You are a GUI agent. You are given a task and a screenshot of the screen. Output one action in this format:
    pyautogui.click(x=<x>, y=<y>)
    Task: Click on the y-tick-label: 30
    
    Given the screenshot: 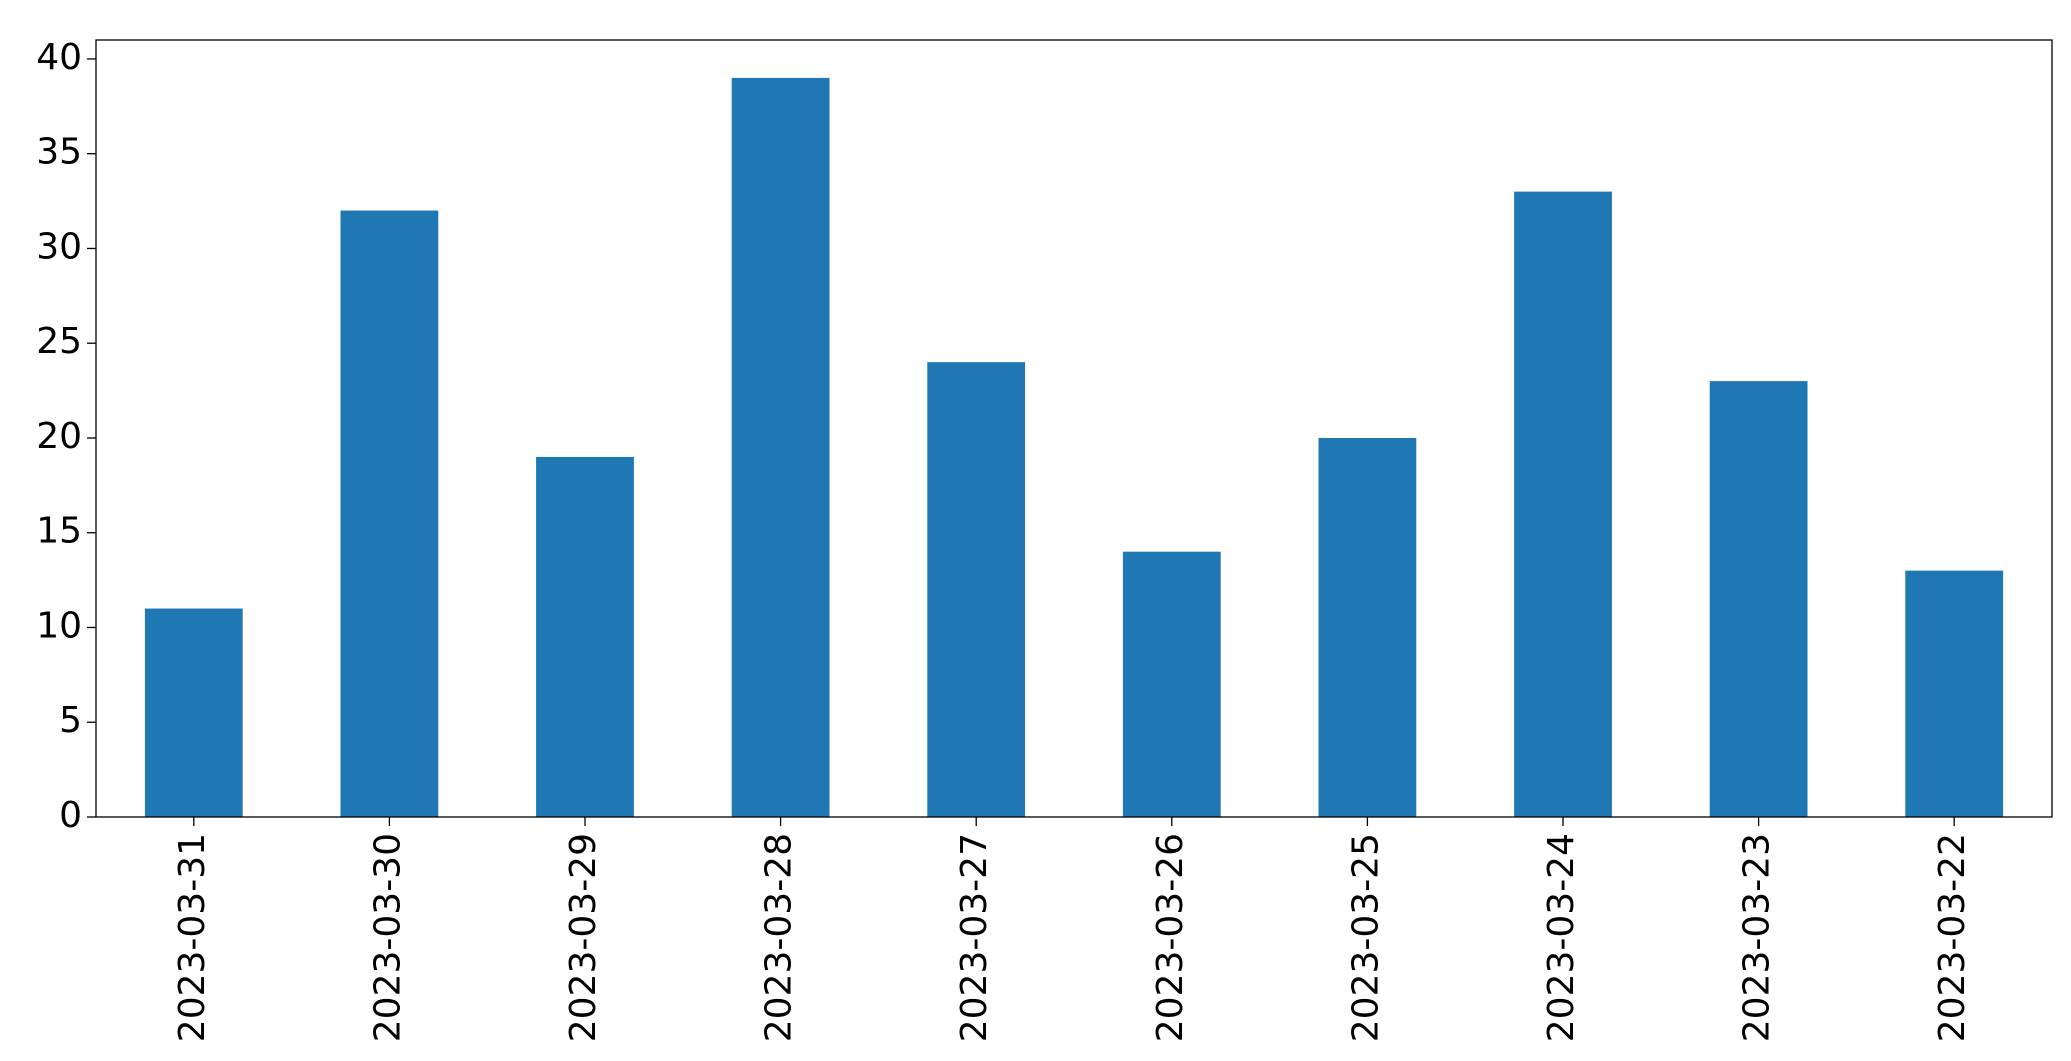 What is the action you would take?
    pyautogui.click(x=59, y=246)
    